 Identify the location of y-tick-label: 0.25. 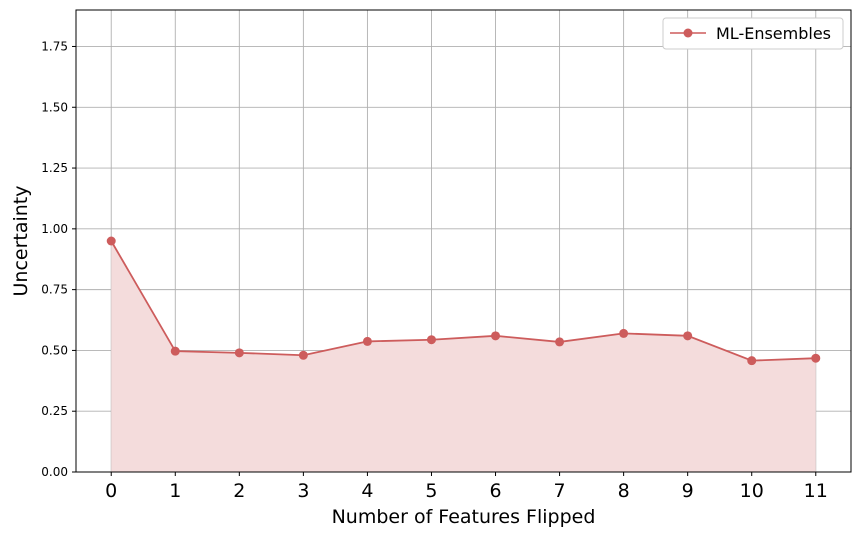
(54, 411).